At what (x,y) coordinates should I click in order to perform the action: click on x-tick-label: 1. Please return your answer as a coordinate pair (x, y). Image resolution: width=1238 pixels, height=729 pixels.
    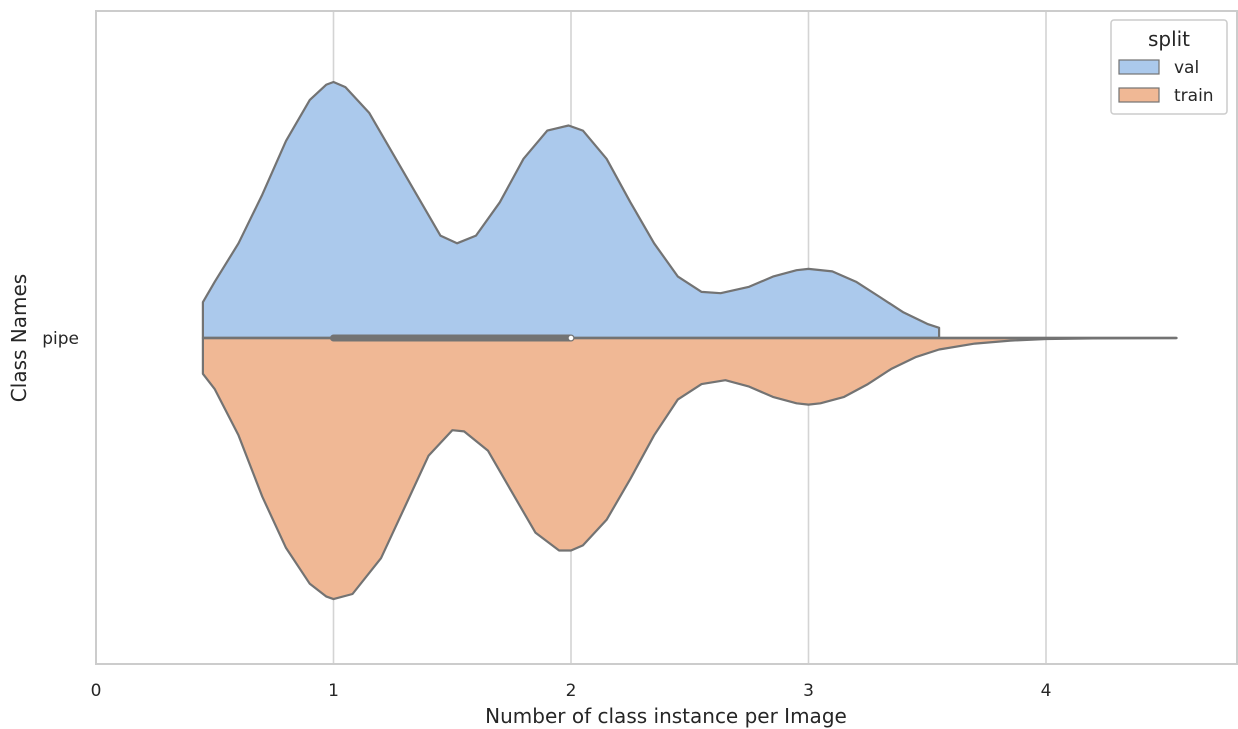
    Looking at the image, I should click on (333, 691).